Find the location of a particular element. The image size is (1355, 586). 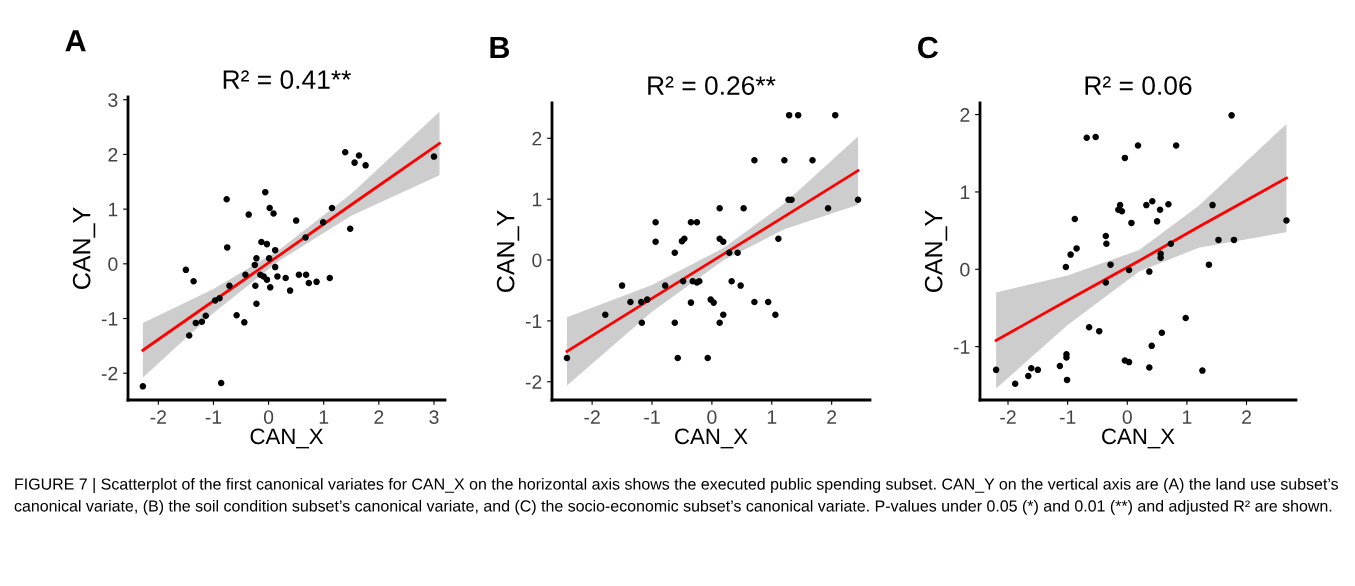

chart-title: R² = 0.06 is located at coordinates (1138, 85).